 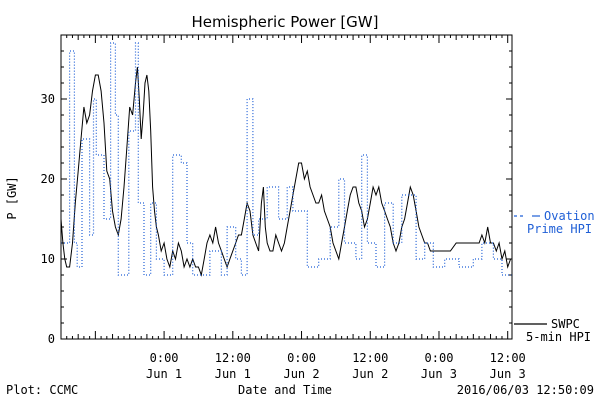 I want to click on x-axis-label: Date and Time, so click(x=285, y=390).